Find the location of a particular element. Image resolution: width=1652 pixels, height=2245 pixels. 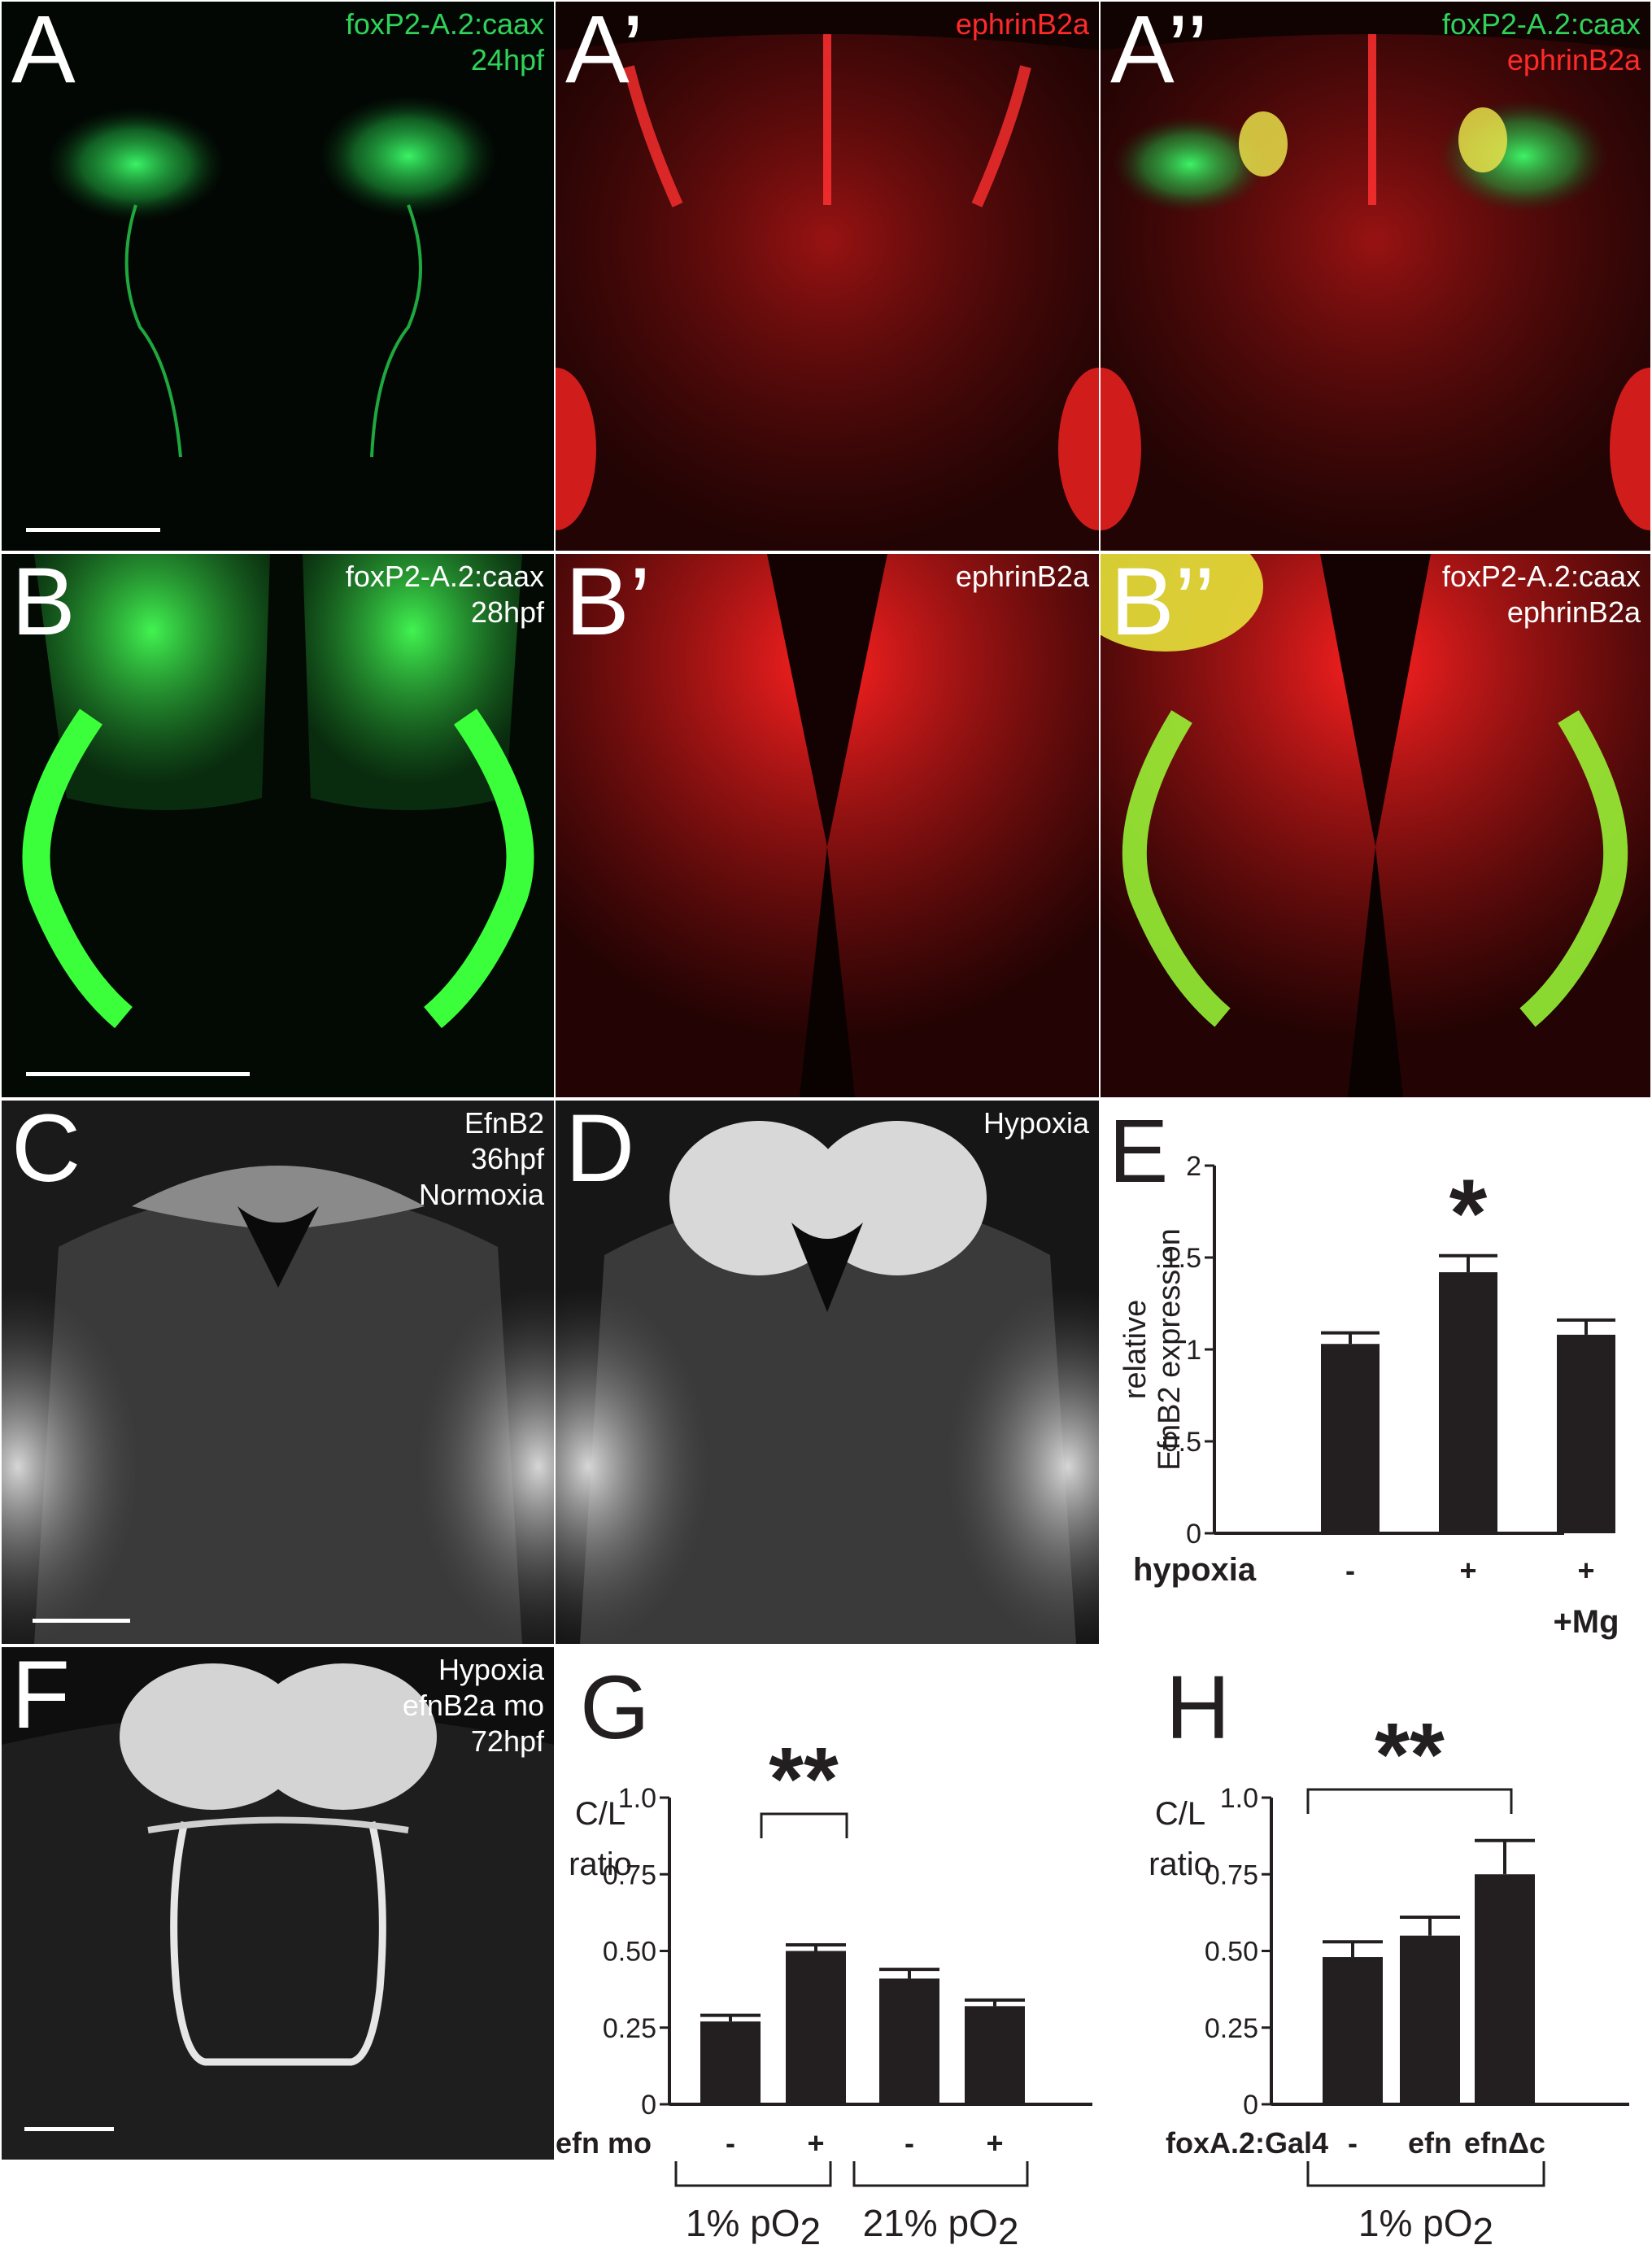

microscopy-image-f is located at coordinates (278, 1903).